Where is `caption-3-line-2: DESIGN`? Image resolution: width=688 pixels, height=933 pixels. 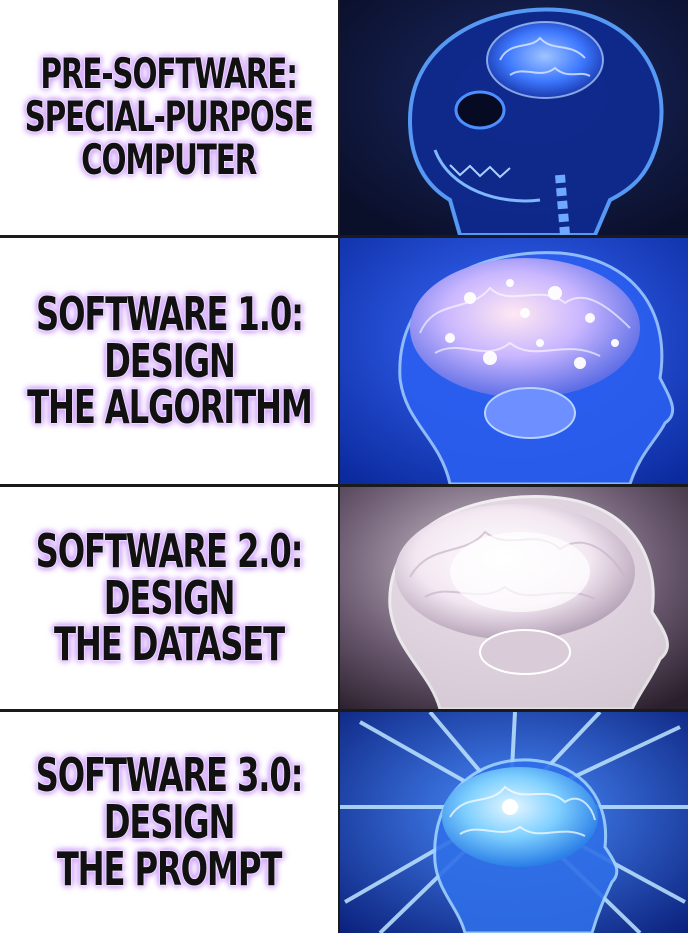
caption-3-line-2: DESIGN is located at coordinates (169, 597).